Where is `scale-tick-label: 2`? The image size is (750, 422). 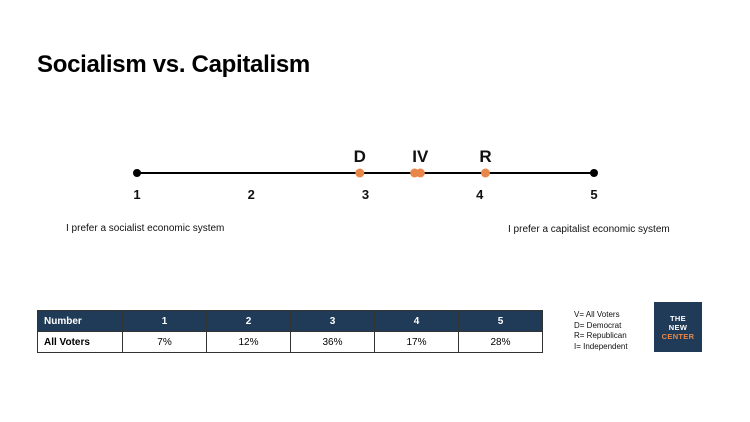
scale-tick-label: 2 is located at coordinates (251, 194).